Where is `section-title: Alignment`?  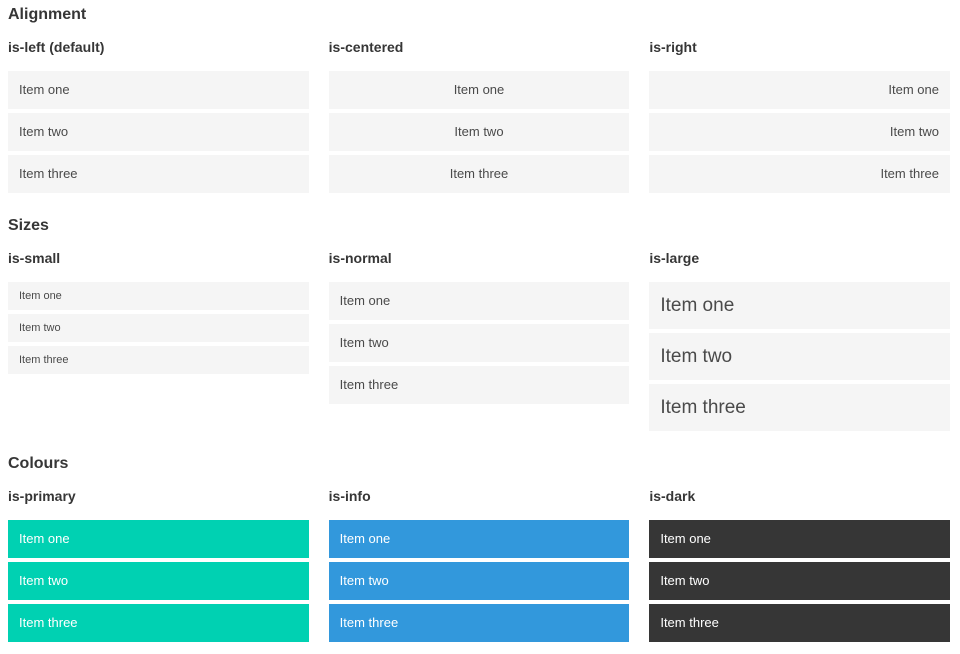
section-title: Alignment is located at coordinates (47, 14).